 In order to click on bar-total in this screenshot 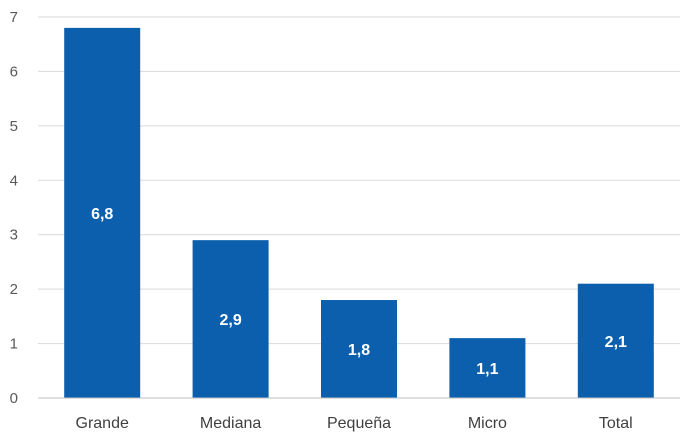, I will do `click(615, 340)`.